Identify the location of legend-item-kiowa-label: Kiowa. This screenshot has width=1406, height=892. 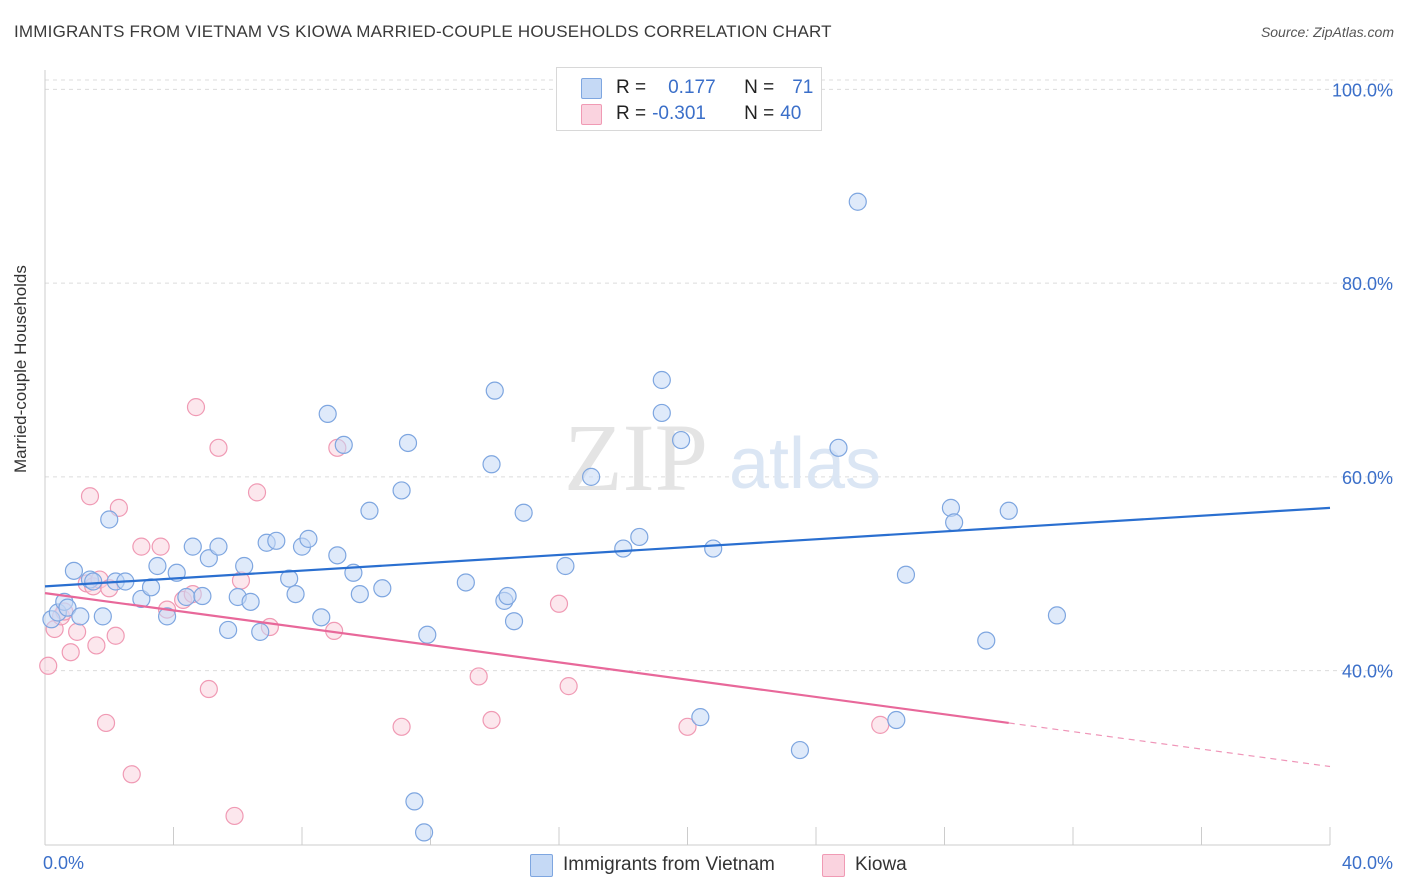
(881, 864).